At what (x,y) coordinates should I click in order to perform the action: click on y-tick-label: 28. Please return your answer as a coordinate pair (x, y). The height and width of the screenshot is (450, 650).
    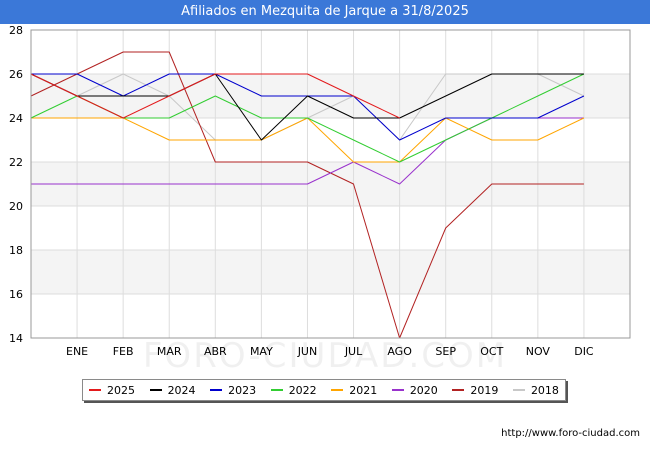
    Looking at the image, I should click on (16, 30).